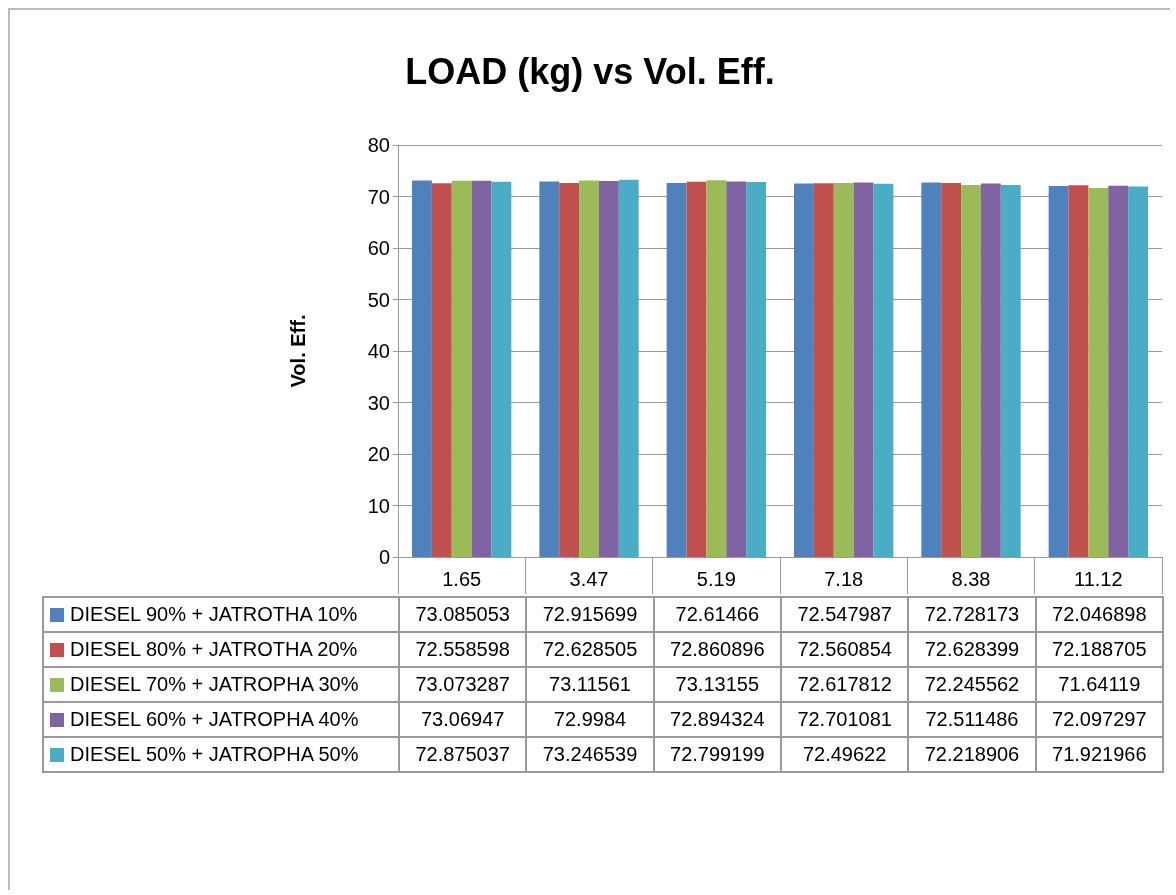  I want to click on data-label: 73.11561, so click(590, 684).